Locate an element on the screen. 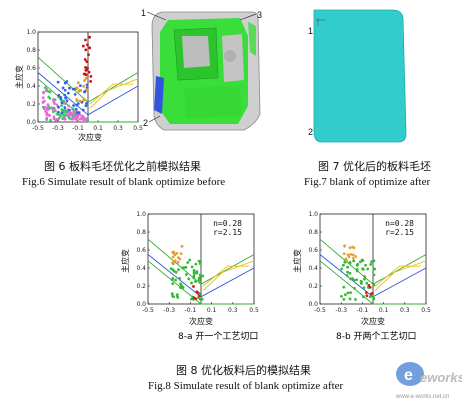 The height and width of the screenshot is (409, 467). fig8b-r-label: r=2.15 is located at coordinates (399, 232).